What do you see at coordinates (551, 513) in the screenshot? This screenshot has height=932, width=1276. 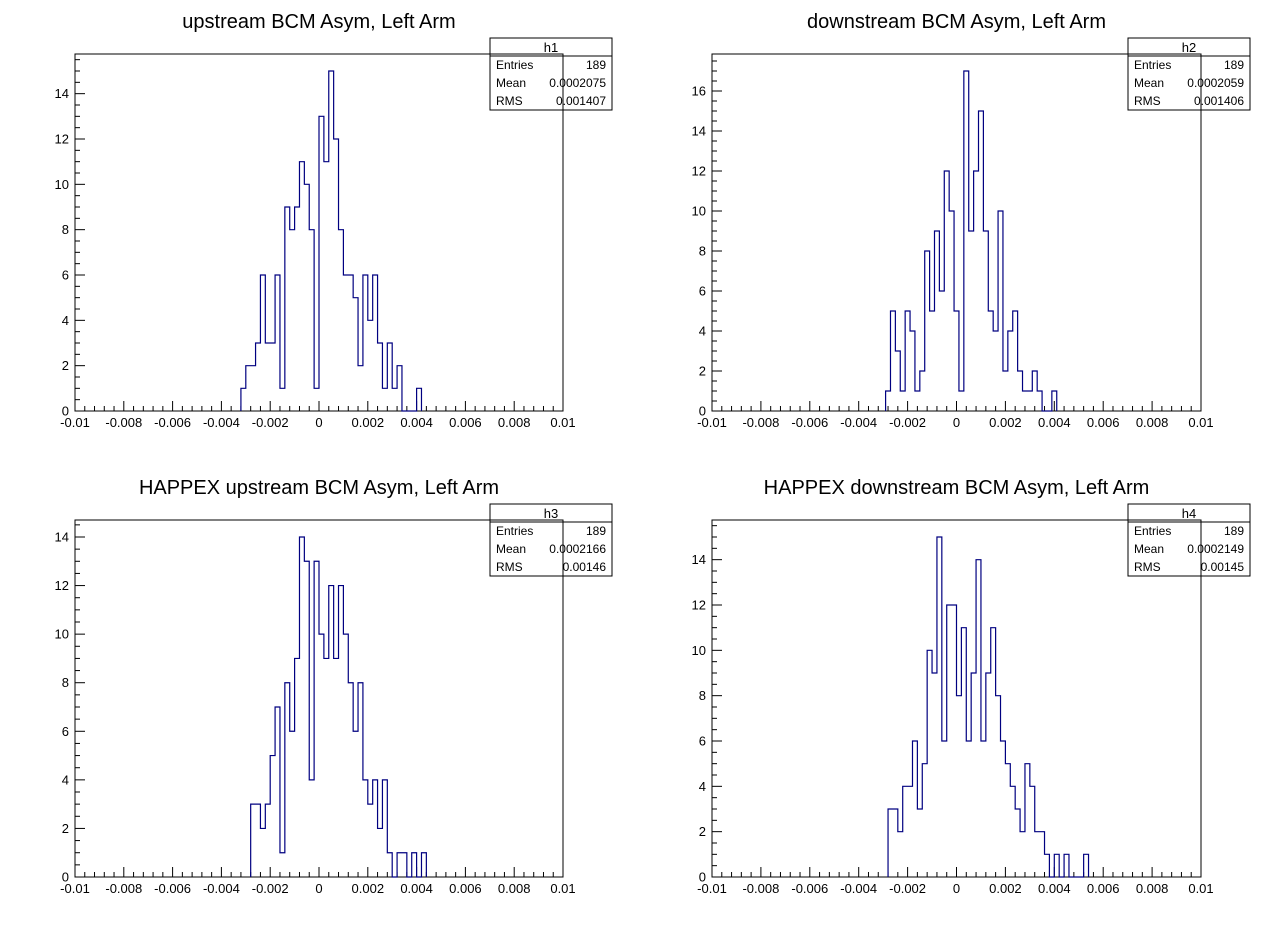 I see `stats-name: h3` at bounding box center [551, 513].